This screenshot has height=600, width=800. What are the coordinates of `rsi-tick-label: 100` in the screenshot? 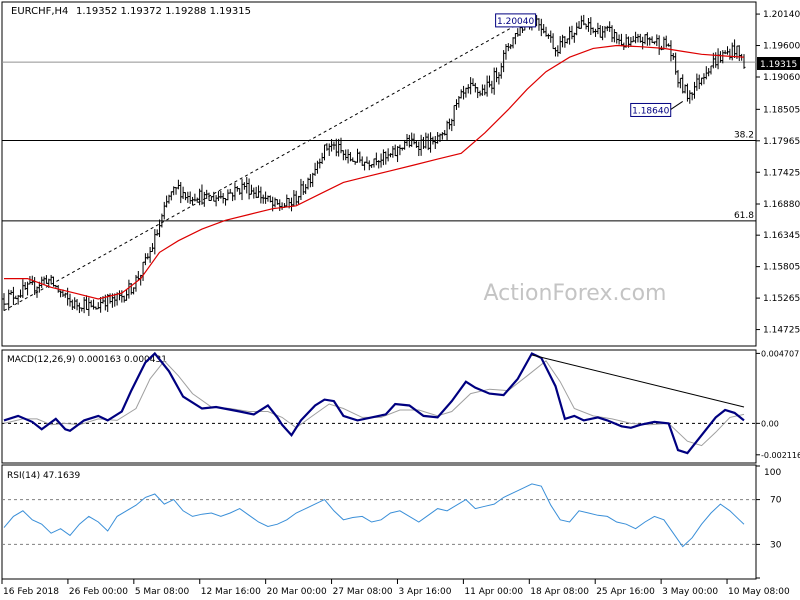 It's located at (772, 473).